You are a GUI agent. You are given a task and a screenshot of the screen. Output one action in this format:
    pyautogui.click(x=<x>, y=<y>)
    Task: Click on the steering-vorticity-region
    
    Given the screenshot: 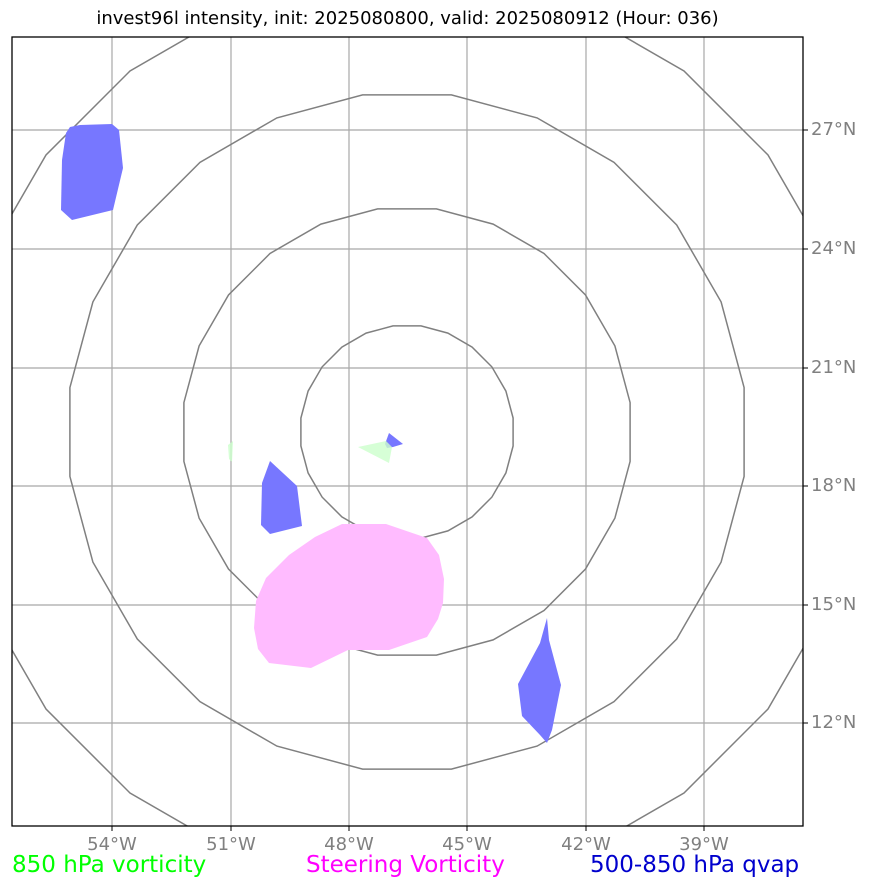 What is the action you would take?
    pyautogui.click(x=349, y=596)
    